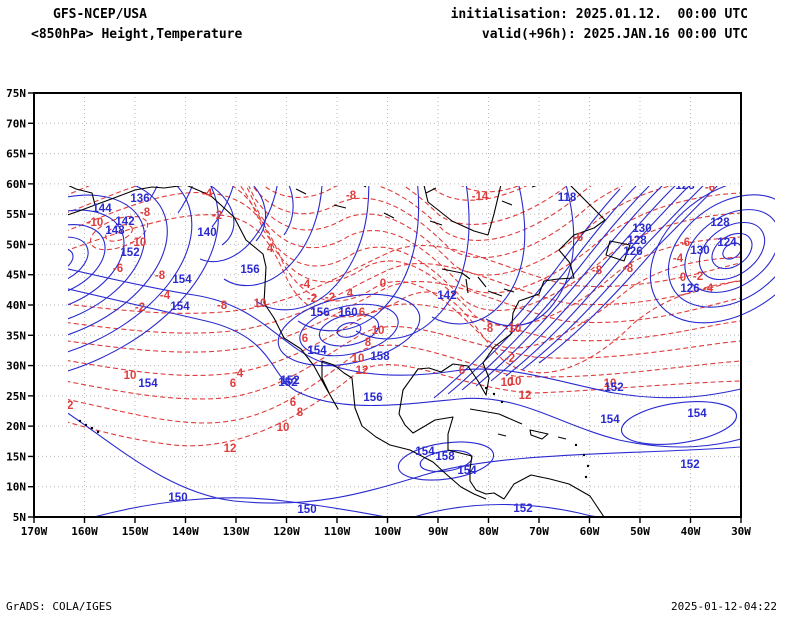  I want to click on height-contour-label: 124, so click(727, 243).